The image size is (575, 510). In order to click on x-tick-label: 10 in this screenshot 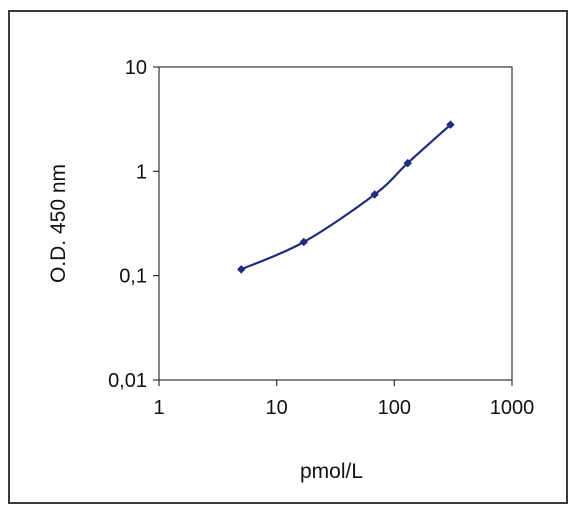, I will do `click(277, 408)`.